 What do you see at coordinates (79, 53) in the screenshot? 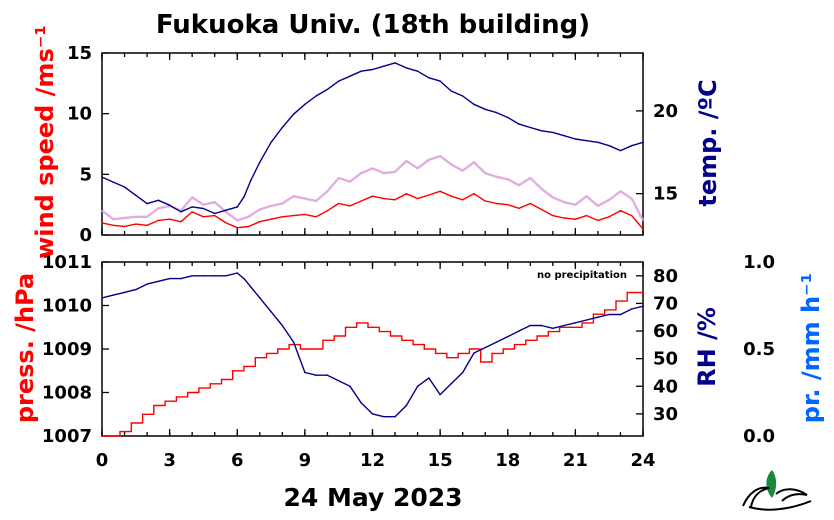
I see `wind-speed-y-tick-label: 15` at bounding box center [79, 53].